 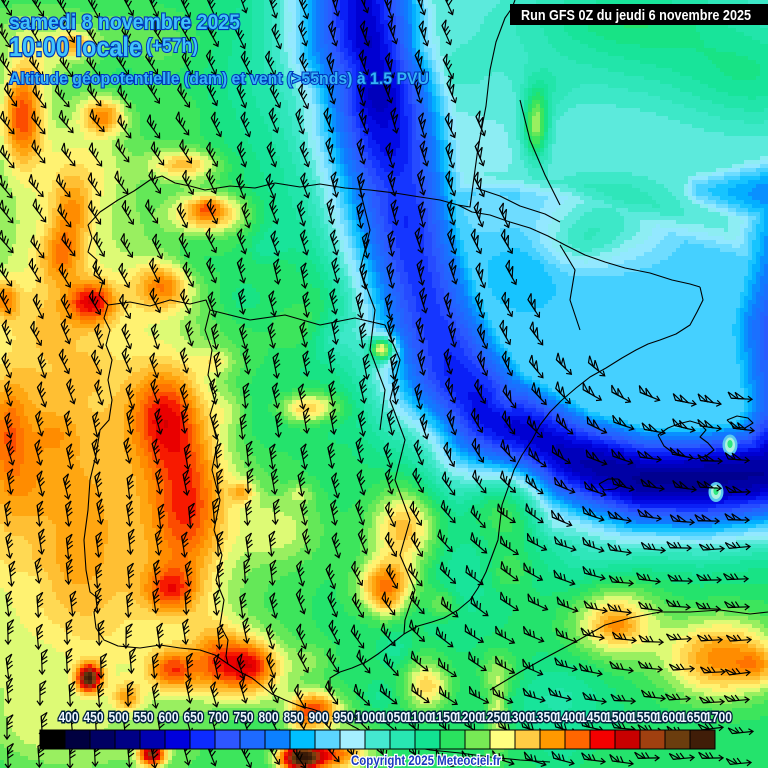 I want to click on svg-text: 1650, so click(x=693, y=718).